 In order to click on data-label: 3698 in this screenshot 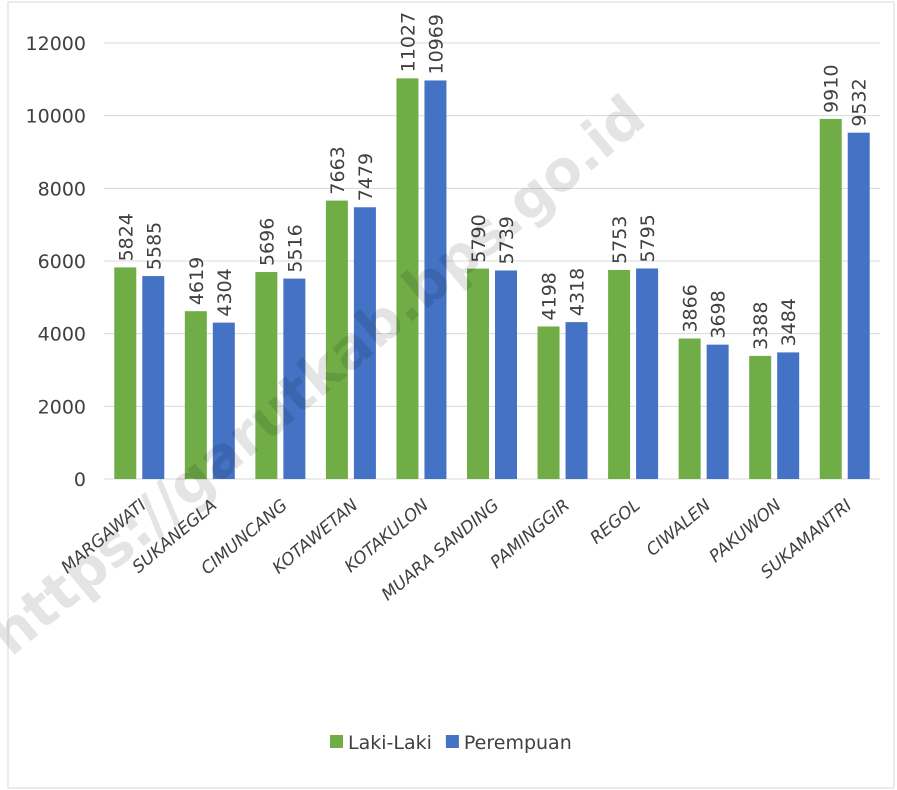, I will do `click(719, 314)`.